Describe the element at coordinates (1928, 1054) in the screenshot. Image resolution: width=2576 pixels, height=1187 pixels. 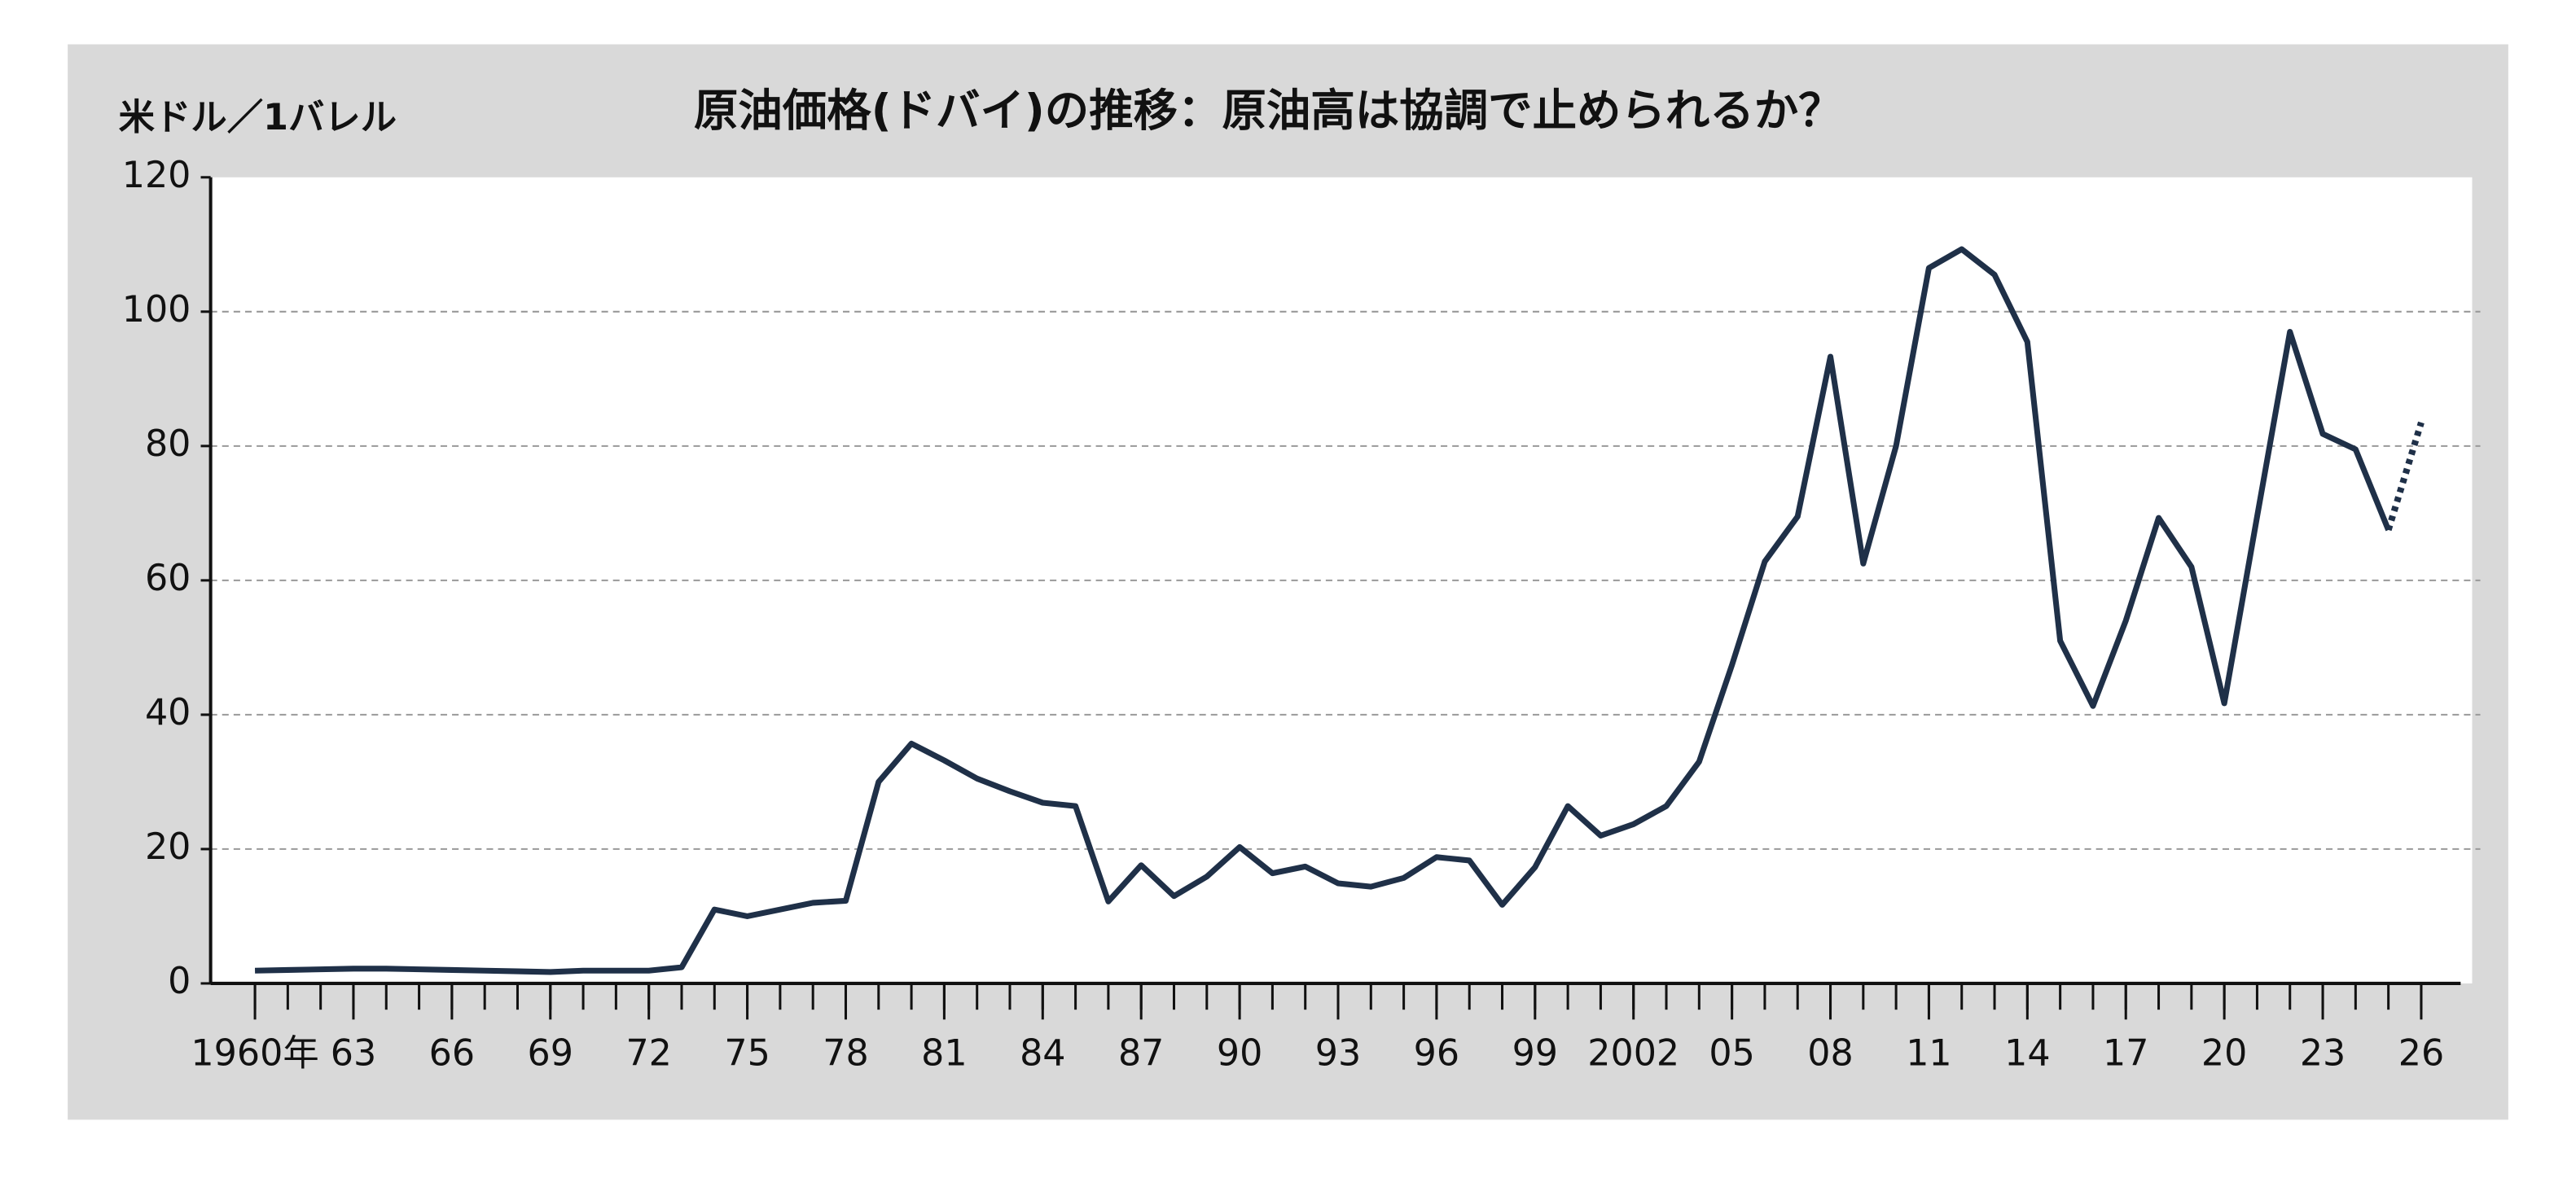
I see `x-tick-label: 11` at that location.